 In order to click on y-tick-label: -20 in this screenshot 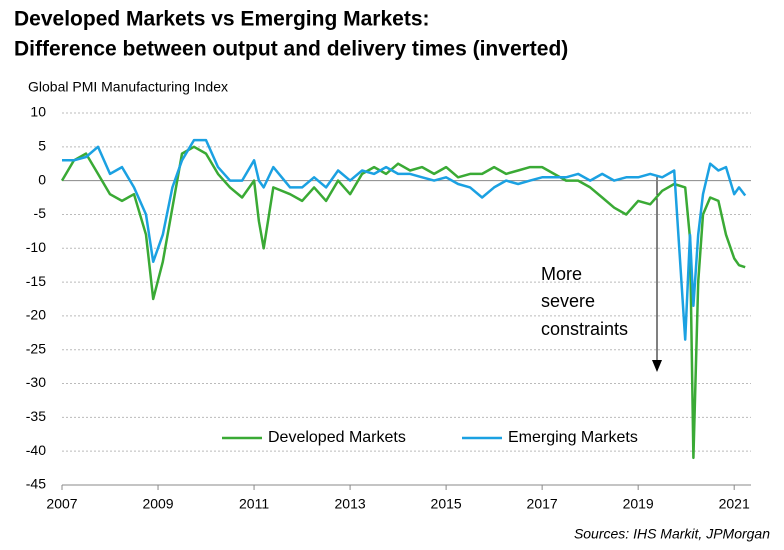, I will do `click(36, 315)`.